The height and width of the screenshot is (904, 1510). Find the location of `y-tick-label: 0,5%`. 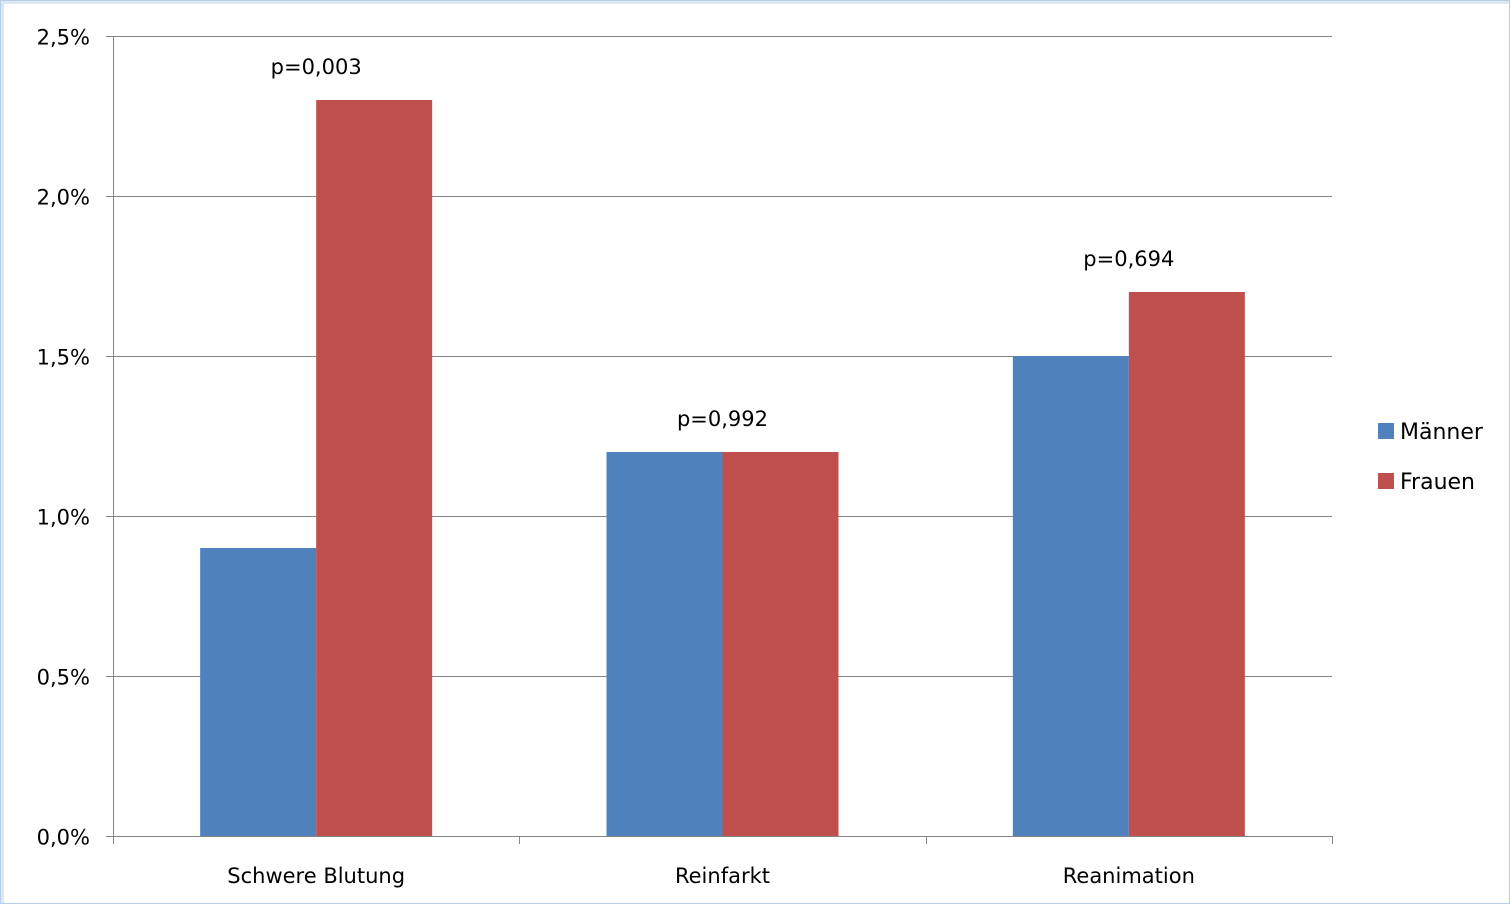

y-tick-label: 0,5% is located at coordinates (63, 678).